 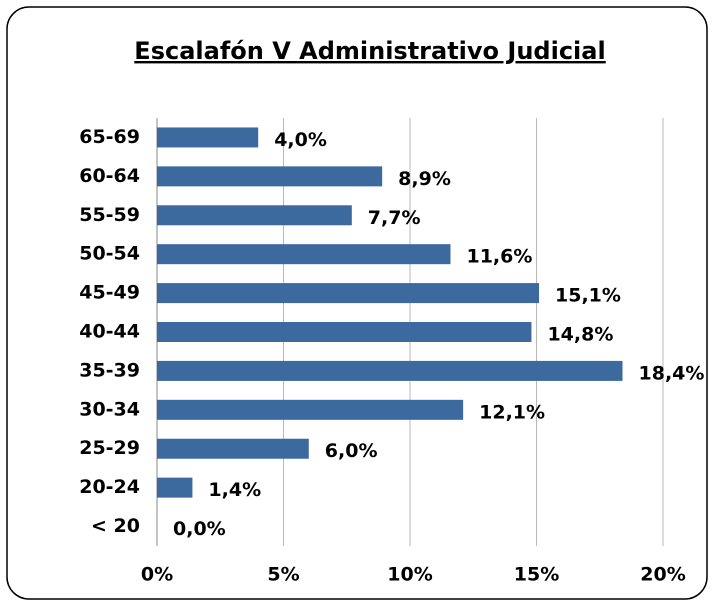 What do you see at coordinates (588, 296) in the screenshot?
I see `data-label: 15,1%` at bounding box center [588, 296].